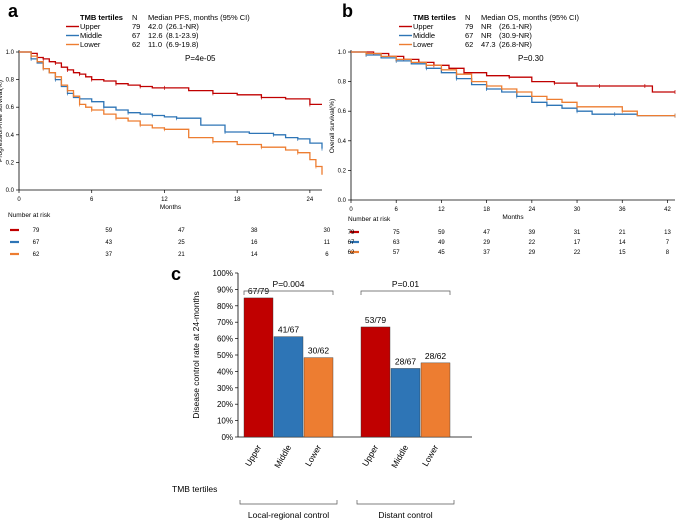  What do you see at coordinates (577, 243) in the screenshot?
I see `risk-count: 17` at bounding box center [577, 243].